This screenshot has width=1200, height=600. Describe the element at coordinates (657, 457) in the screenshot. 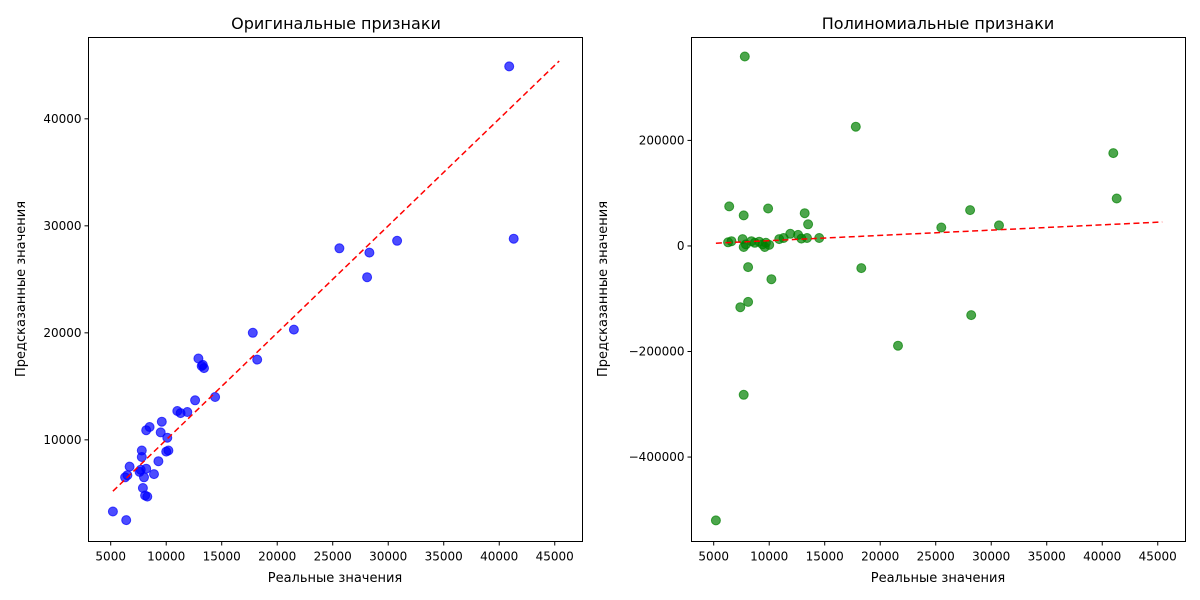

I see `y-tick-label: −400000` at that location.